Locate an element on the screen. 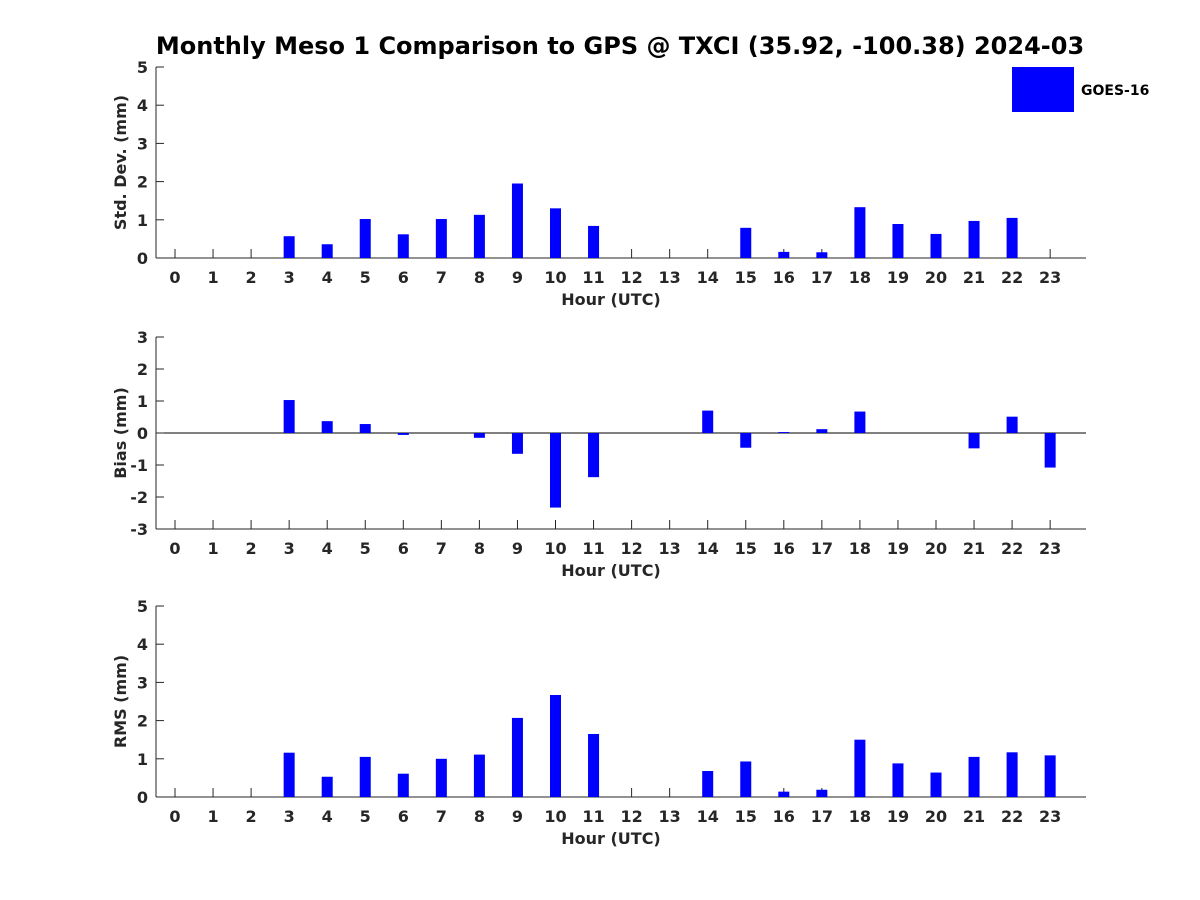 This screenshot has height=900, width=1200. y-tick-label: 4 is located at coordinates (142, 644).